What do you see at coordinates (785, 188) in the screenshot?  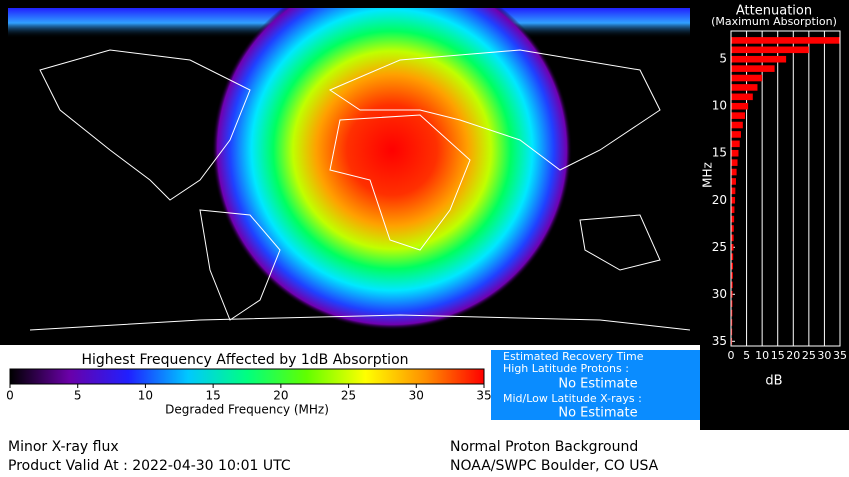 I see `plot-frame` at bounding box center [785, 188].